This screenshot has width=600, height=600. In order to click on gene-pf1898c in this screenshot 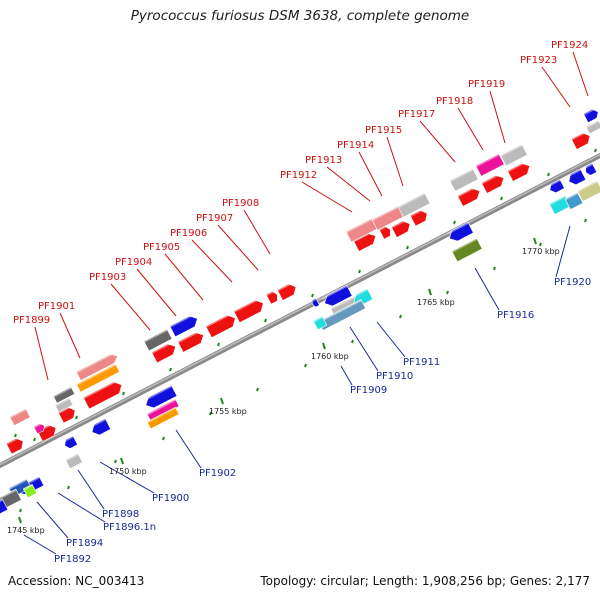, I will do `click(70, 442)`.